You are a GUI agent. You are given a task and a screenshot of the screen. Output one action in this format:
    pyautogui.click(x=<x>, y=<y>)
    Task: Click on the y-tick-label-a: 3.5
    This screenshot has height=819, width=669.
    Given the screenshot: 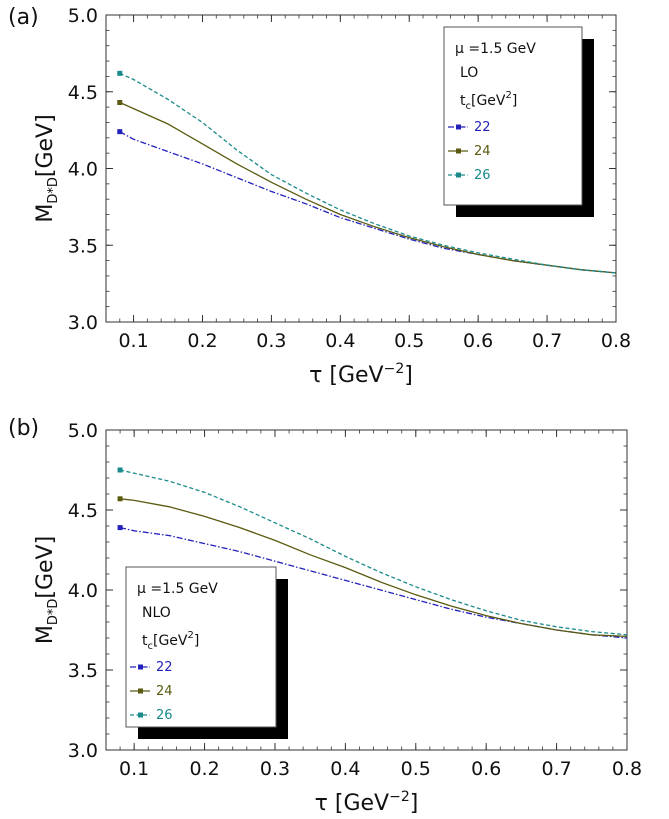 What is the action you would take?
    pyautogui.click(x=83, y=246)
    